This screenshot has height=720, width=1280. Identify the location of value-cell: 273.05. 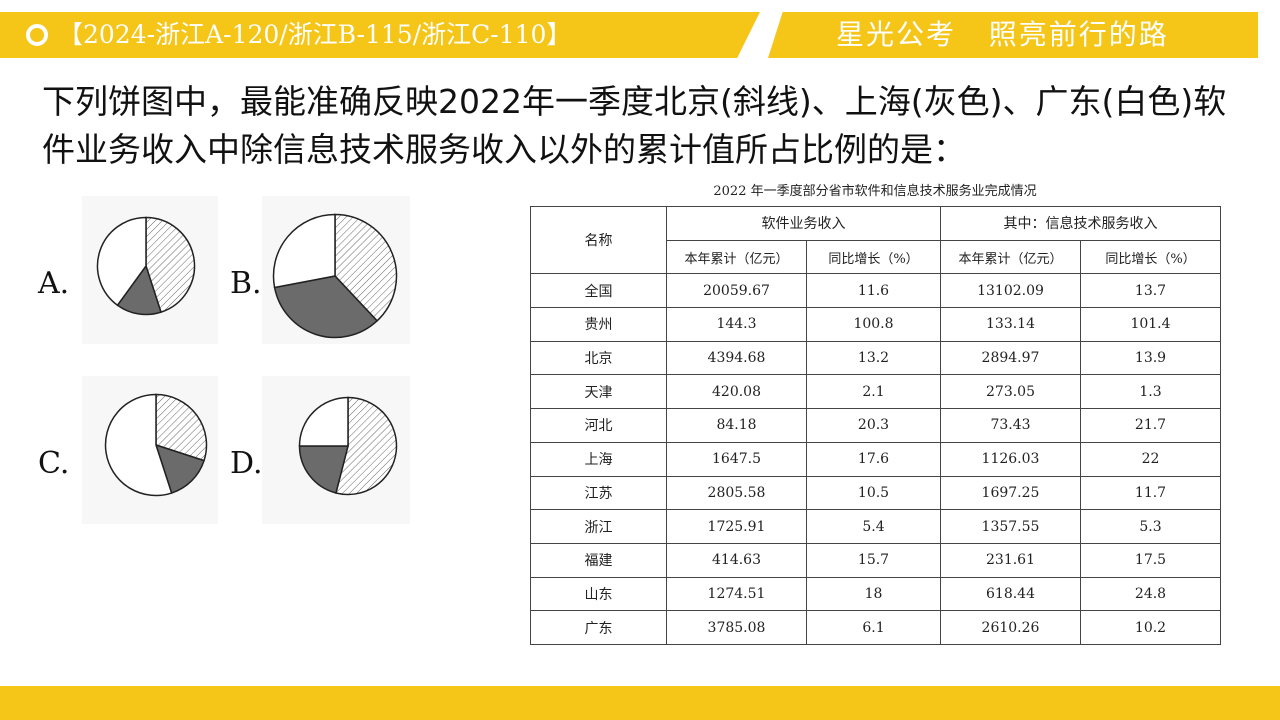
(1010, 392).